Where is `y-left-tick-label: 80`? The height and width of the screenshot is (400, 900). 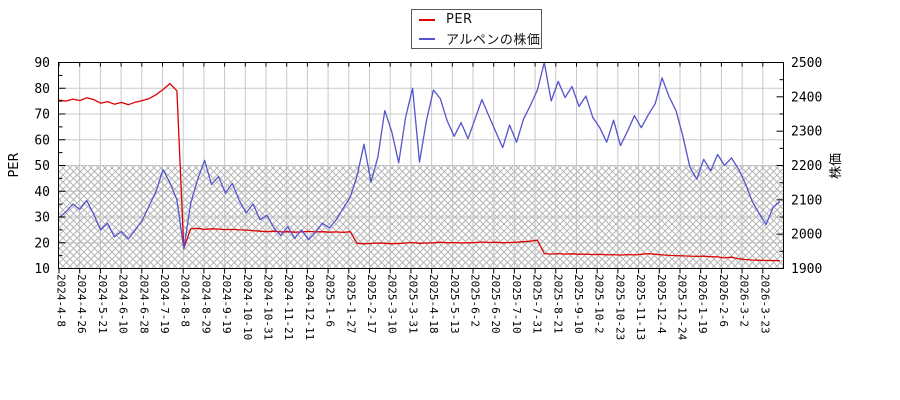
y-left-tick-label: 80 is located at coordinates (42, 89).